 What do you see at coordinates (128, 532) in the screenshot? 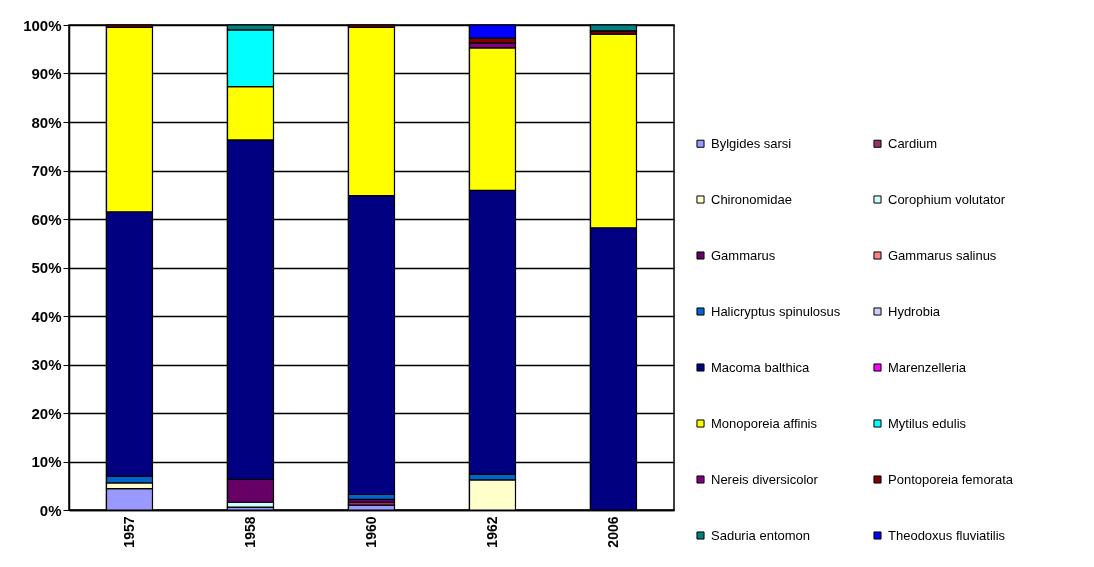
I see `x-tick-label: 1957` at bounding box center [128, 532].